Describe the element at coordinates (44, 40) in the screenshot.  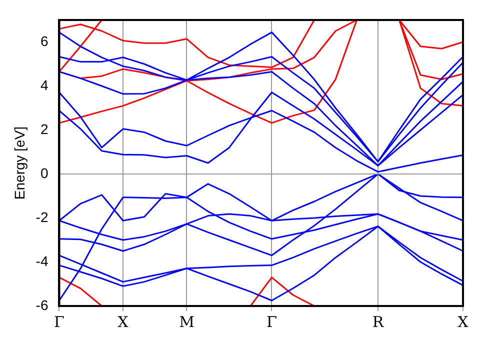
I see `y-tick-label: 6` at that location.